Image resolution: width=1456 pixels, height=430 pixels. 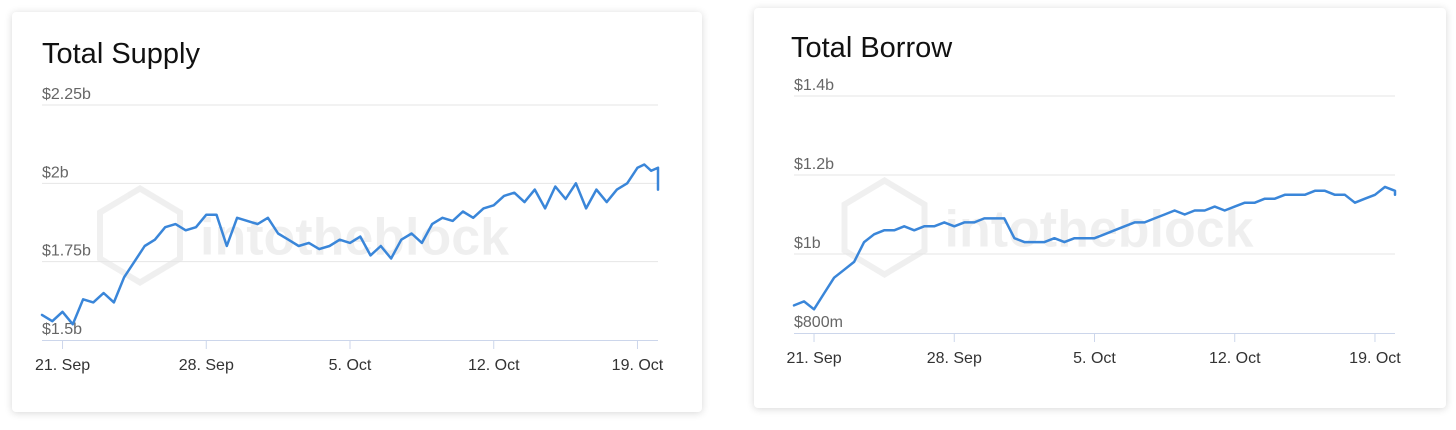 What do you see at coordinates (872, 48) in the screenshot?
I see `chart-title: Total Borrow` at bounding box center [872, 48].